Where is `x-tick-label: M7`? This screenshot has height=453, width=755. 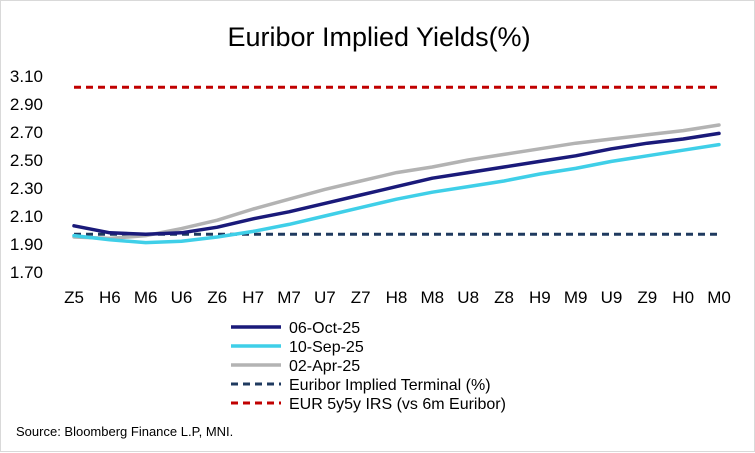
x-tick-label: M7 is located at coordinates (289, 297).